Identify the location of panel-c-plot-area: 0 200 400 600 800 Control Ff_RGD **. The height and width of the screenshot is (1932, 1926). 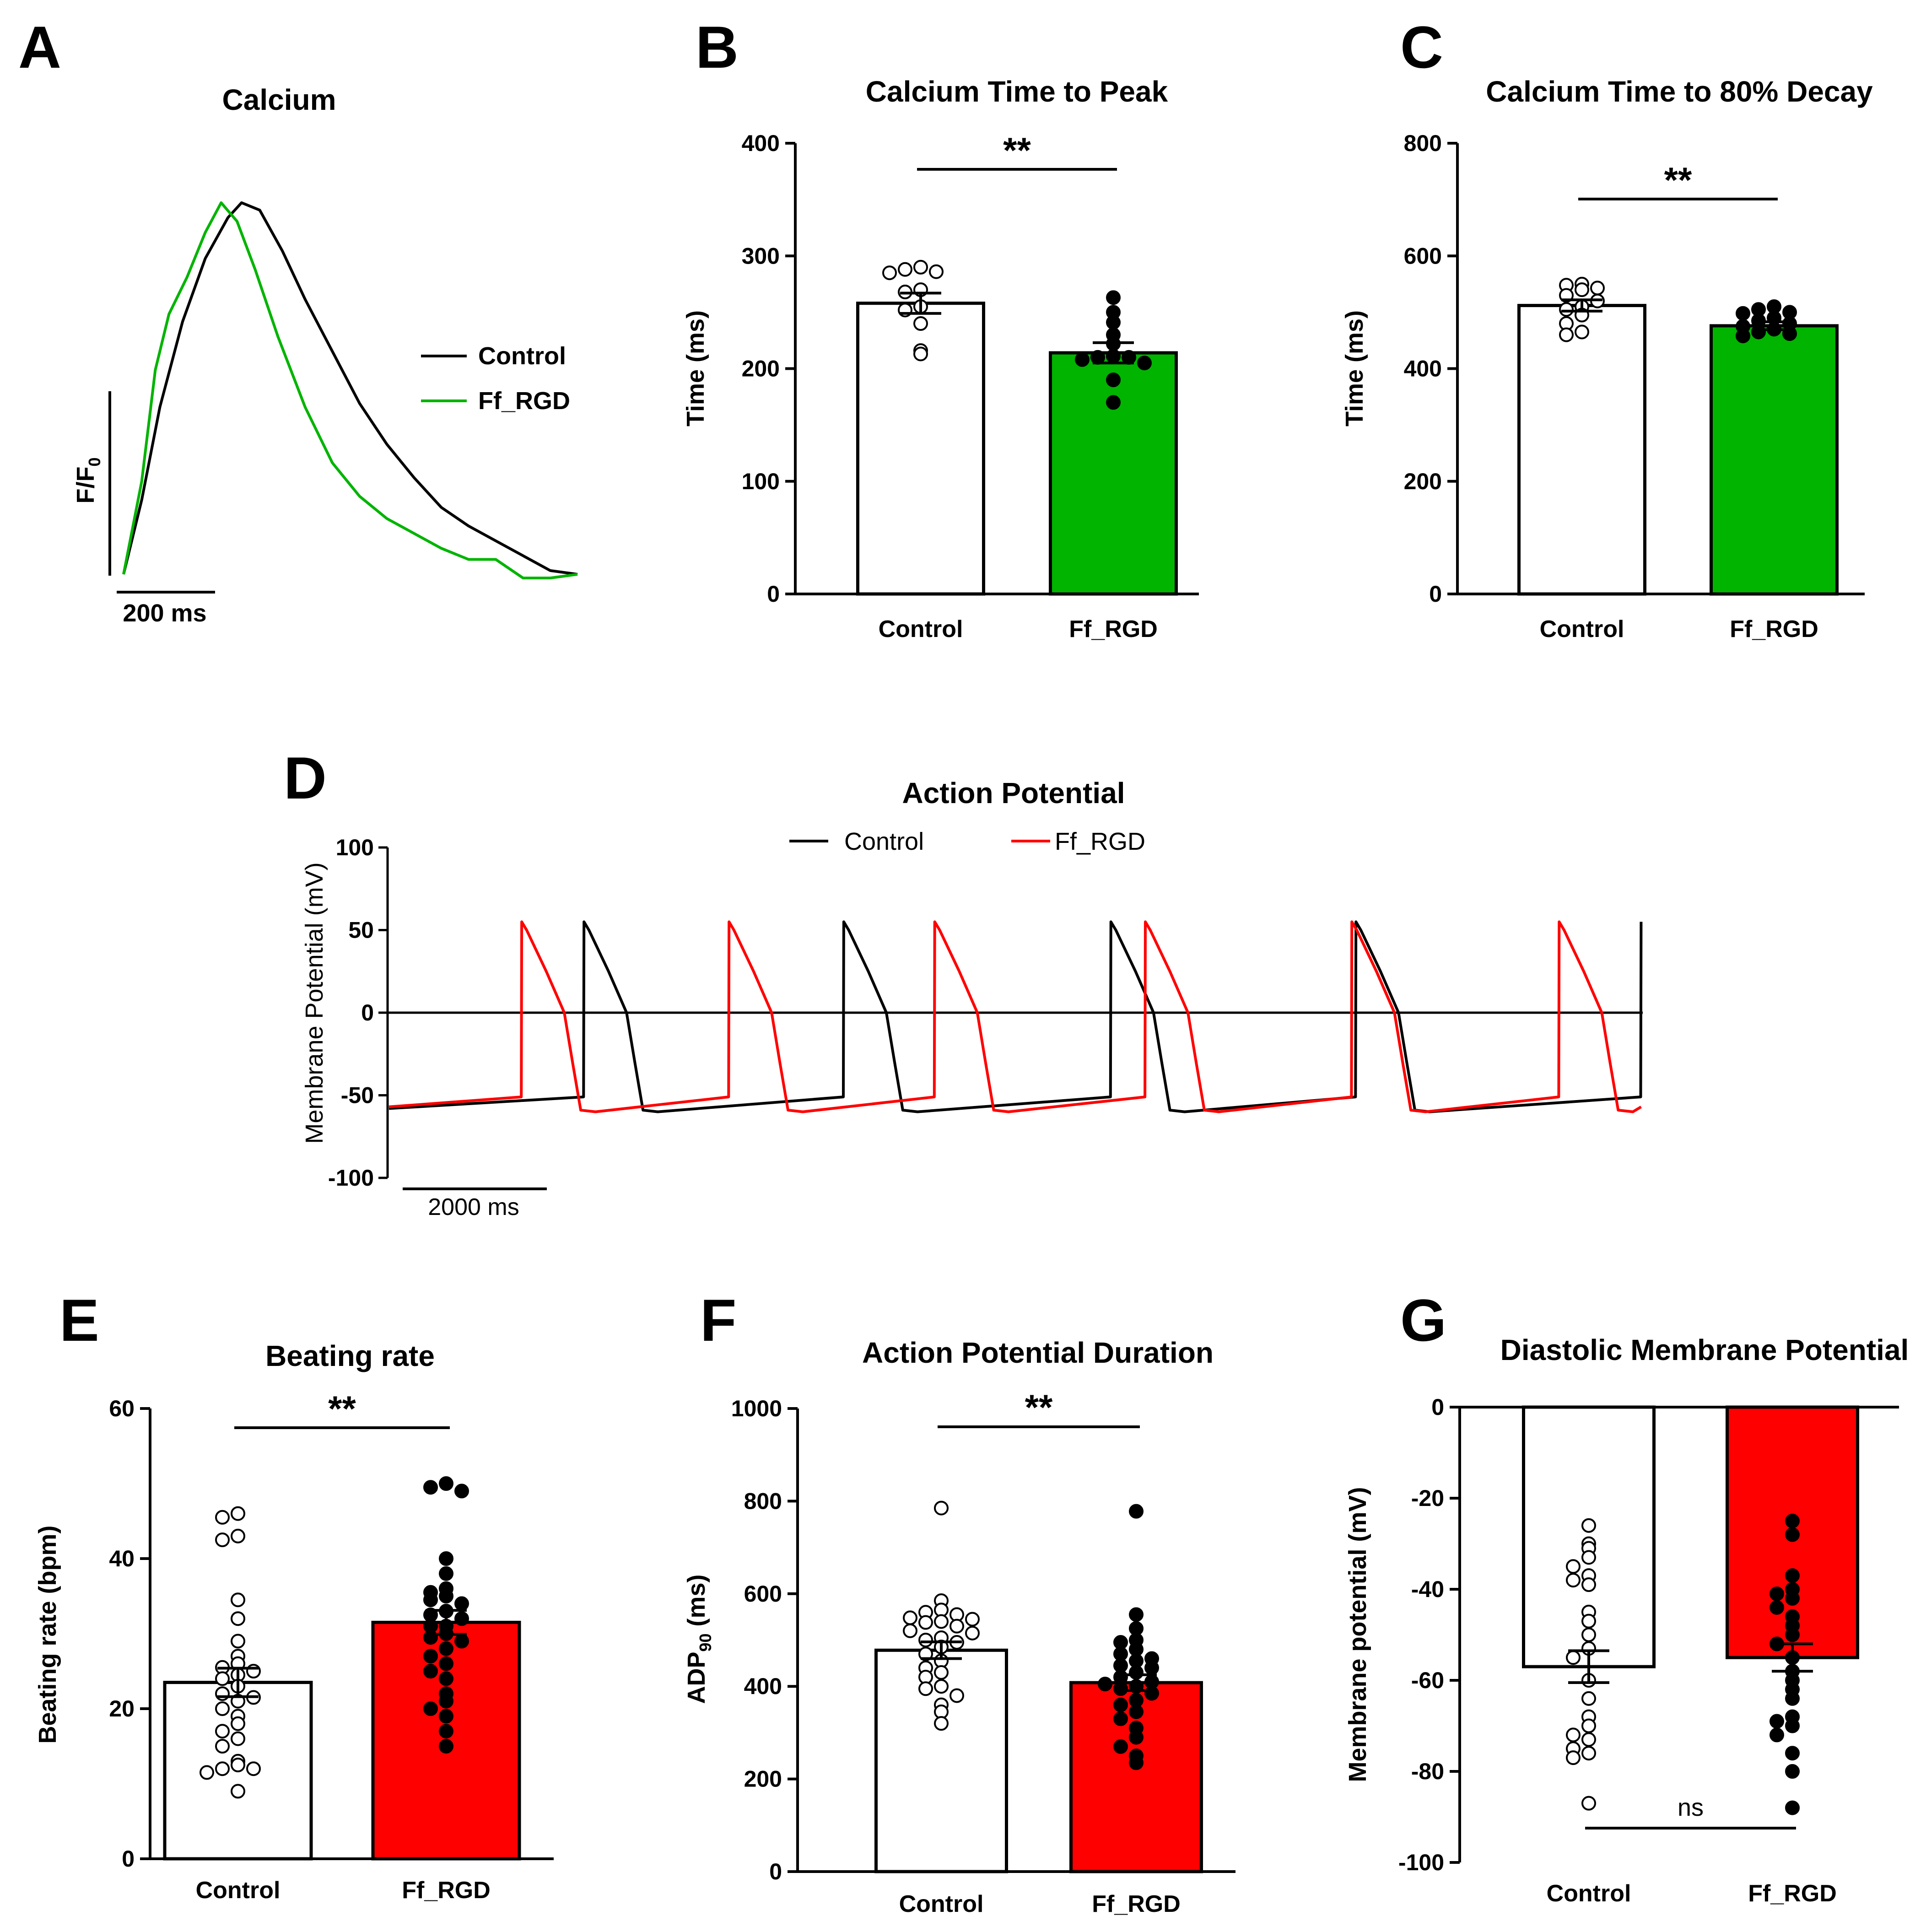
(1634, 386).